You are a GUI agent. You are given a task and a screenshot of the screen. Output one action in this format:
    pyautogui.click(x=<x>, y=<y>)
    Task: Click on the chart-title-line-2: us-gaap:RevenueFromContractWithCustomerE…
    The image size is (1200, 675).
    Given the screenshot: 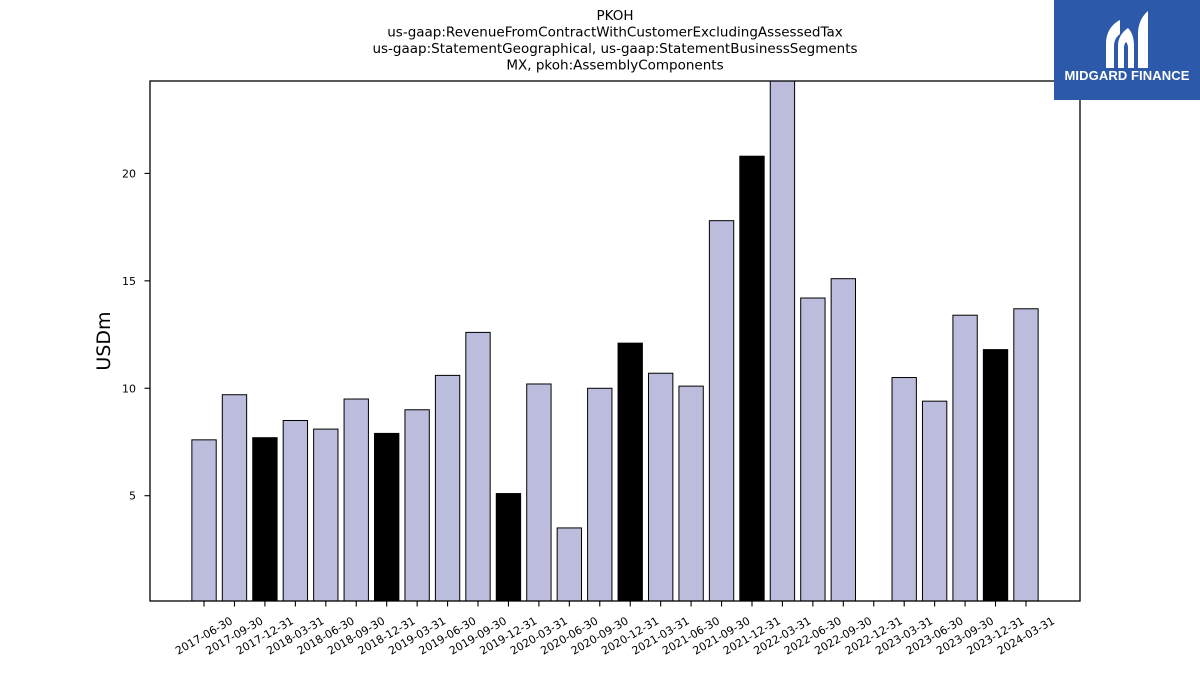 What is the action you would take?
    pyautogui.click(x=615, y=33)
    